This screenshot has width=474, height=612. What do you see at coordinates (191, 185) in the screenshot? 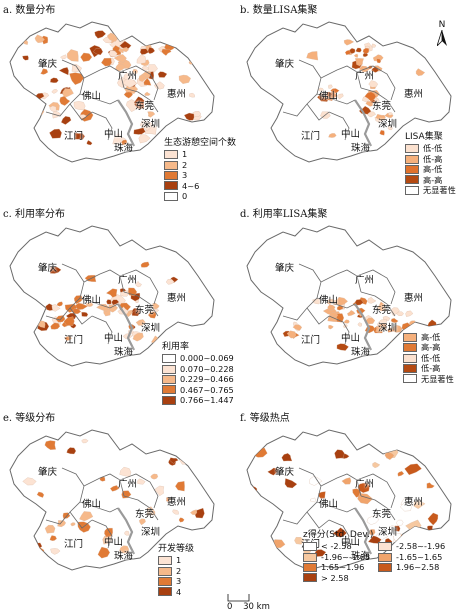
I see `legend-label: 4~6` at bounding box center [191, 185].